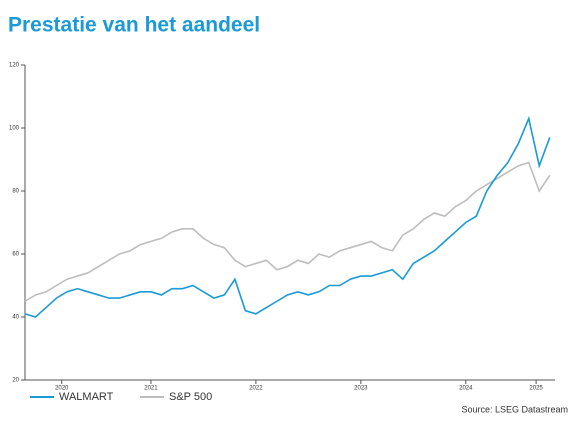 This screenshot has width=576, height=429. Describe the element at coordinates (14, 66) in the screenshot. I see `y-tick-label: 120` at that location.